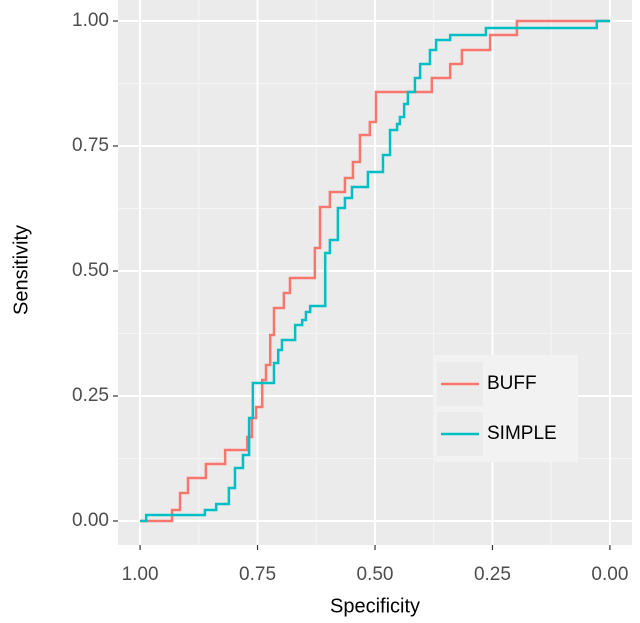 This screenshot has width=640, height=623. I want to click on x-tick-label: 0.75, so click(257, 574).